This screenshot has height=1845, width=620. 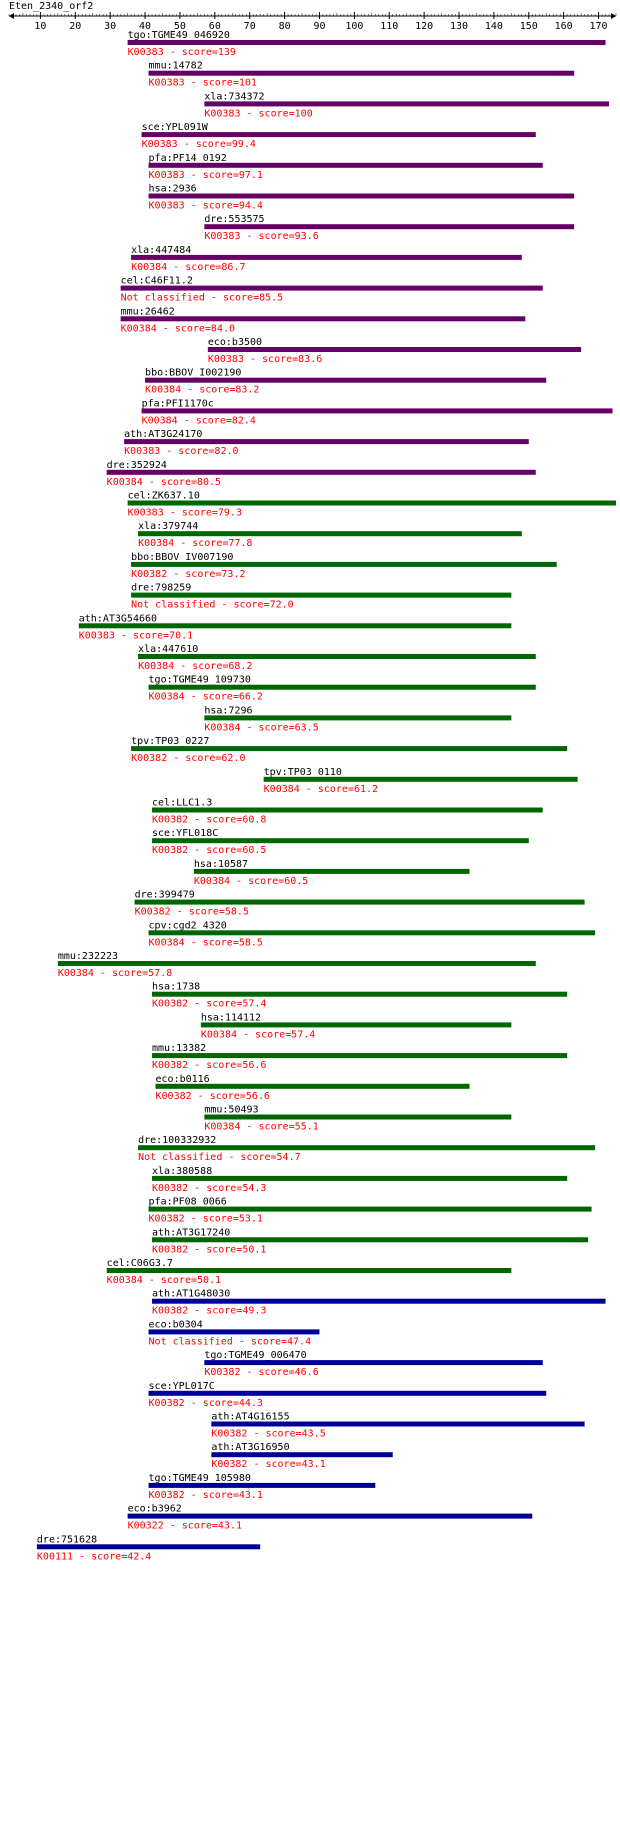 What do you see at coordinates (261, 236) in the screenshot?
I see `hit-detail: K00383 - score=93.6` at bounding box center [261, 236].